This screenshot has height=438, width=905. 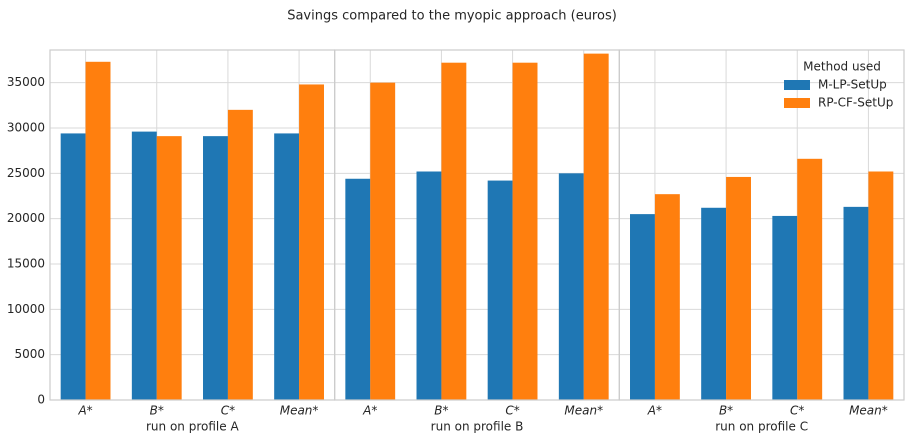 What do you see at coordinates (26, 218) in the screenshot?
I see `y-tick-label: 20000` at bounding box center [26, 218].